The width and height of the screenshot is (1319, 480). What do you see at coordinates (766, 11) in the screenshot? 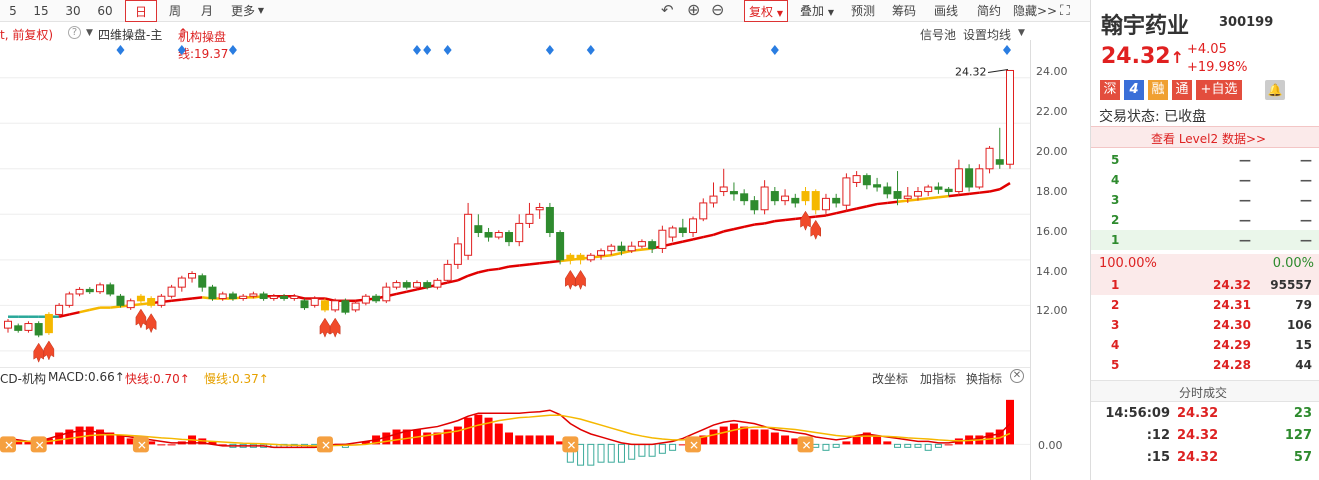
I see `fuquan-button: 复权 ▼` at bounding box center [766, 11].